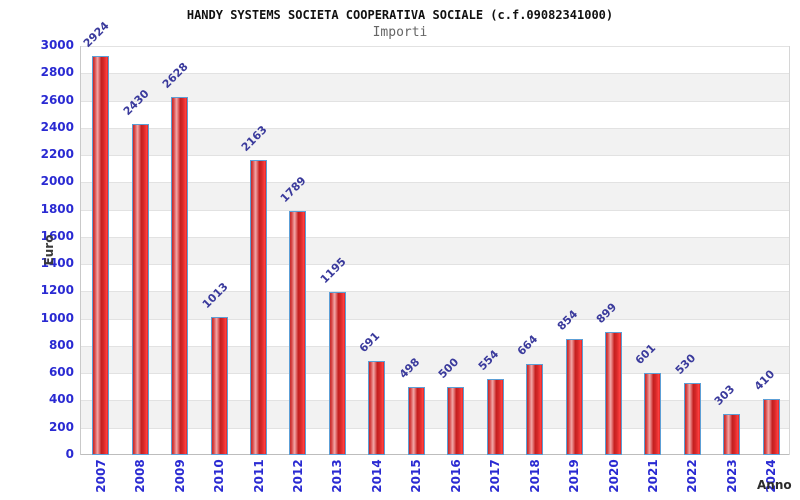 The width and height of the screenshot is (800, 500). I want to click on x-tick-label: 2017, so click(495, 476).